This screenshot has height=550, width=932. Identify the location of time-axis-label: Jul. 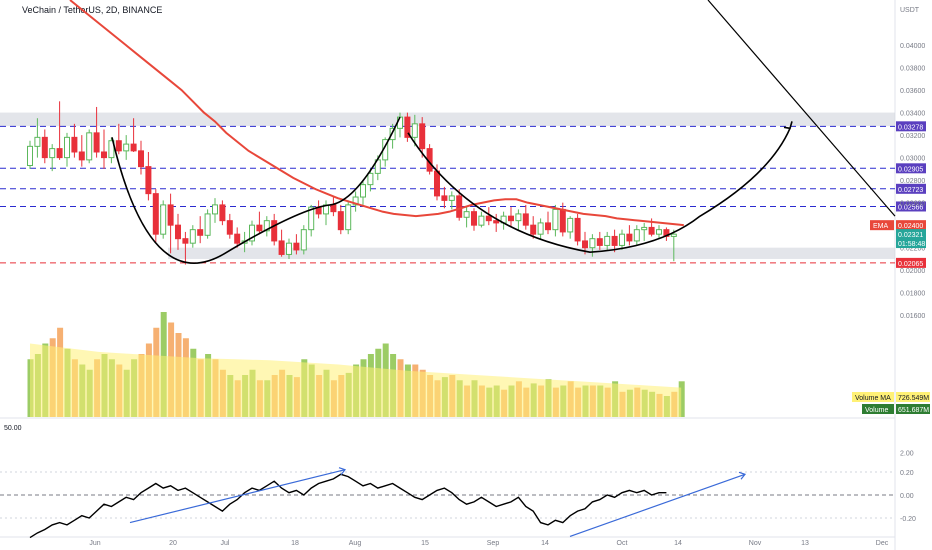
(225, 543).